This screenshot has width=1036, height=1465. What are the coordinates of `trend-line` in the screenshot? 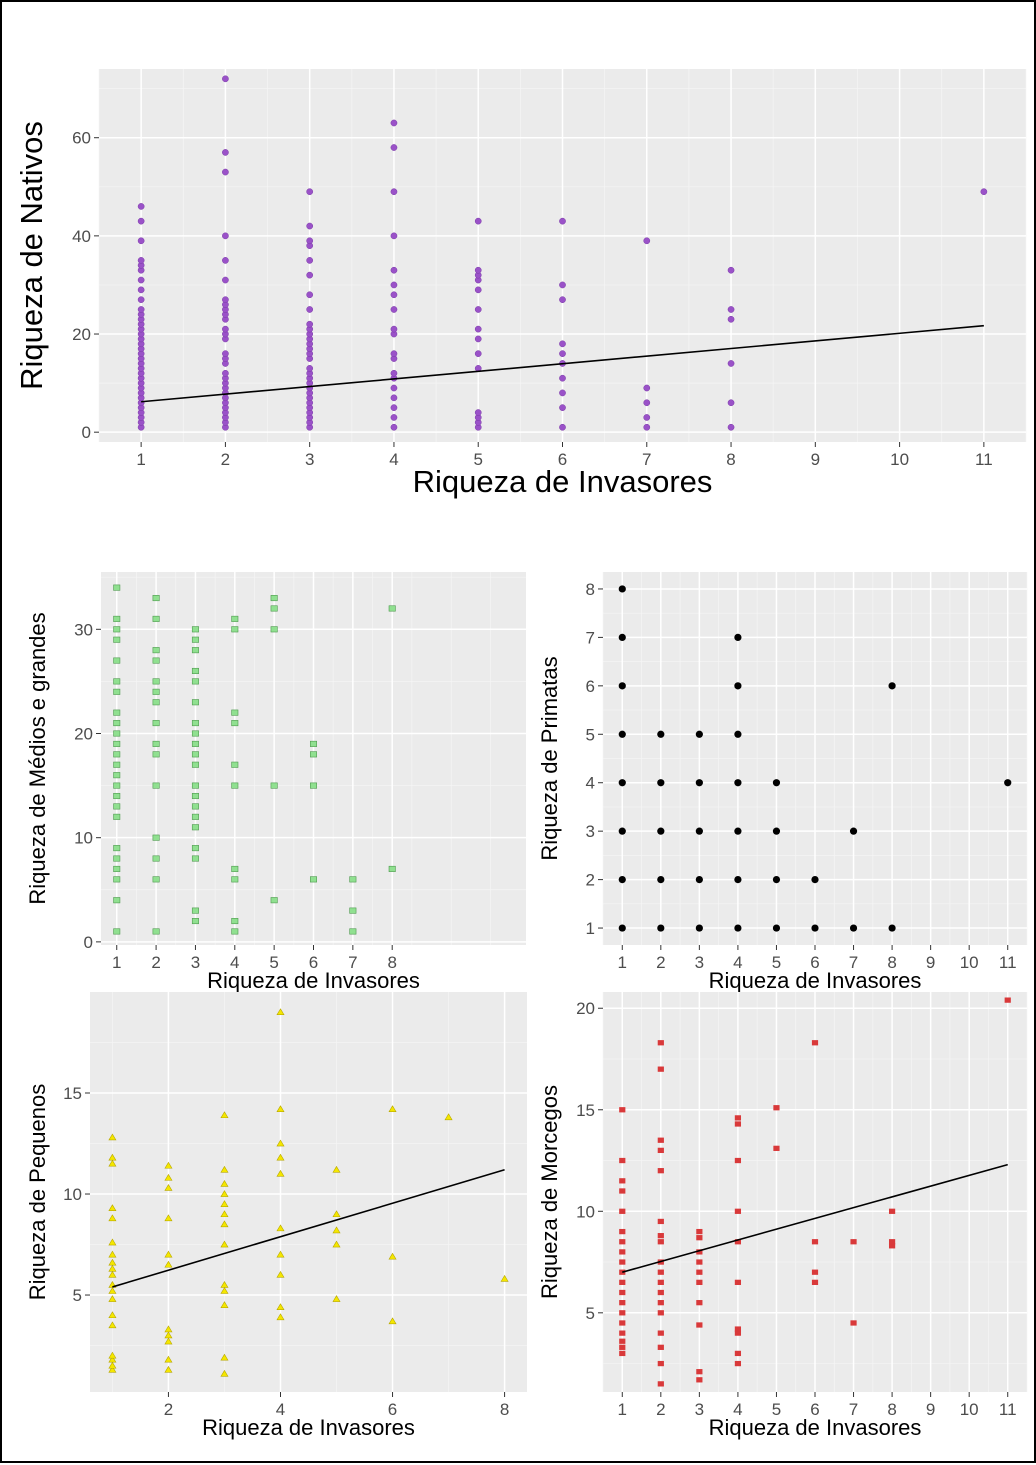 It's located at (815, 1218).